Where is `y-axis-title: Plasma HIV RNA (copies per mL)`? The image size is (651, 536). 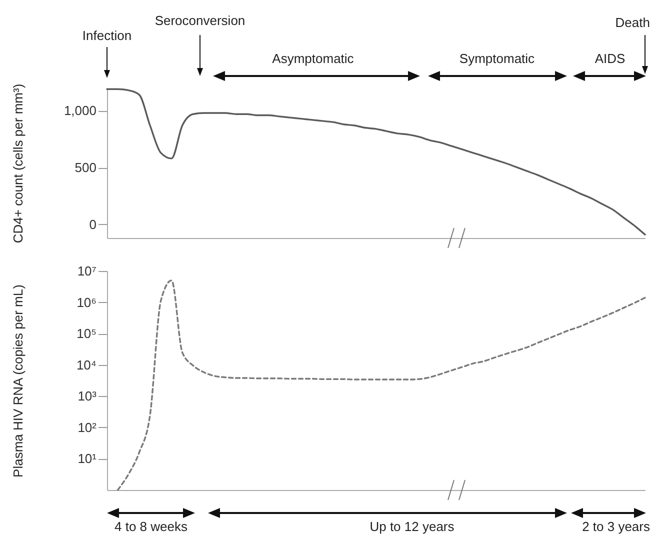
y-axis-title: Plasma HIV RNA (copies per mL) is located at coordinates (18, 381).